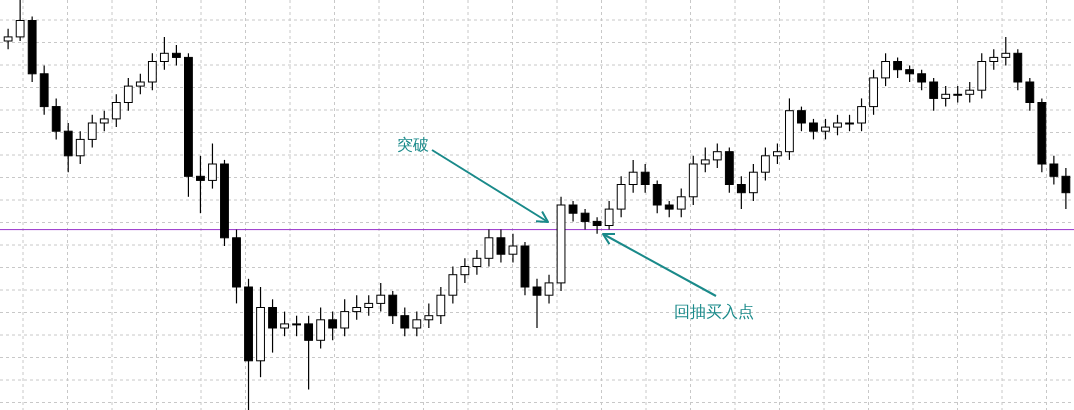 The image size is (1074, 410). Describe the element at coordinates (413, 144) in the screenshot. I see `annotation: 突破` at that location.